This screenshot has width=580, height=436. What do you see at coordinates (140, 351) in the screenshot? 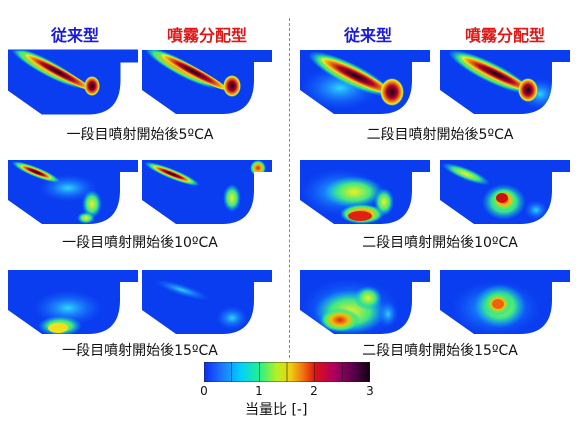
I see `caption-stage1-15ca: 一段目噴射開始後15ºCA` at bounding box center [140, 351].